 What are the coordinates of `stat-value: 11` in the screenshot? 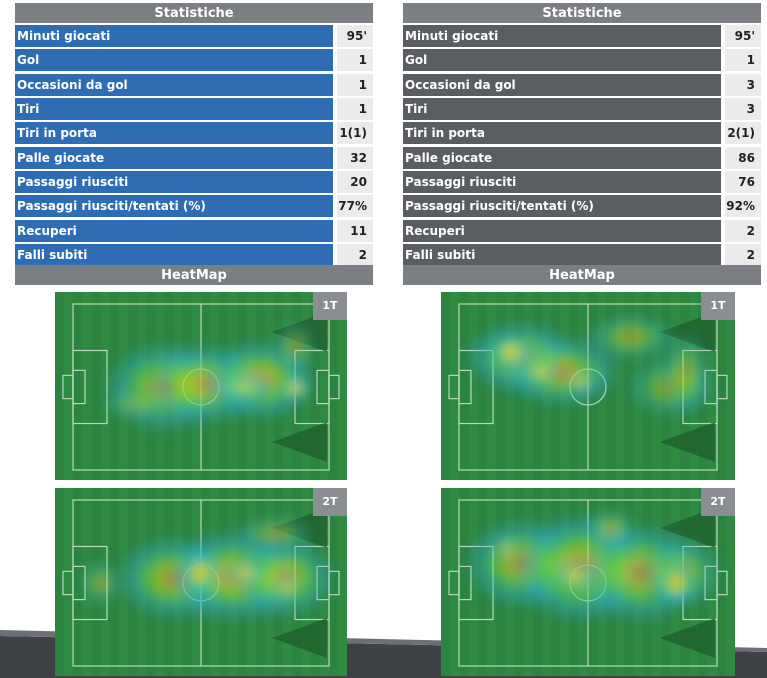 It's located at (355, 230).